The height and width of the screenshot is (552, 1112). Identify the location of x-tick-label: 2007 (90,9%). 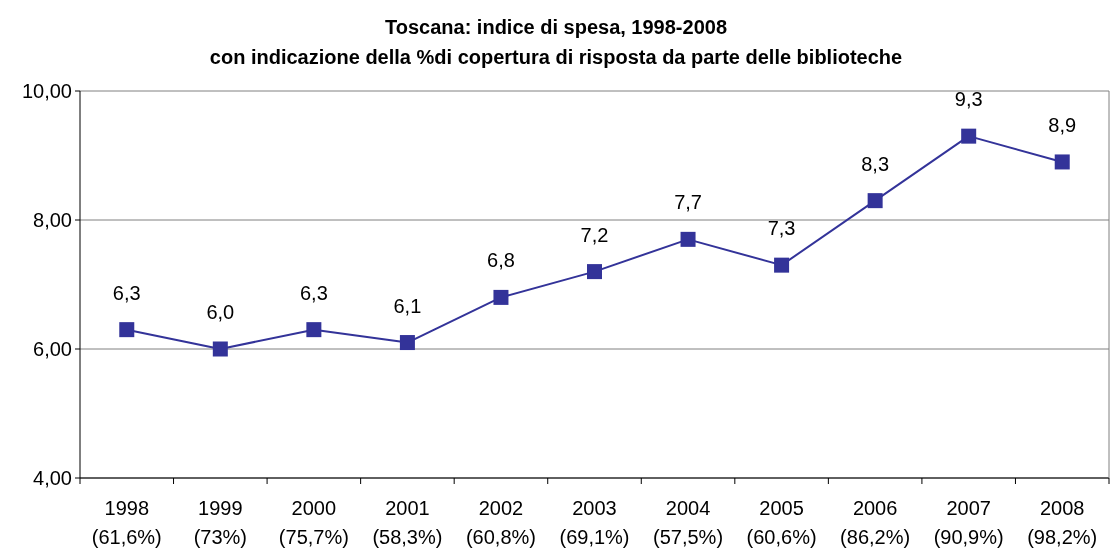
(968, 522).